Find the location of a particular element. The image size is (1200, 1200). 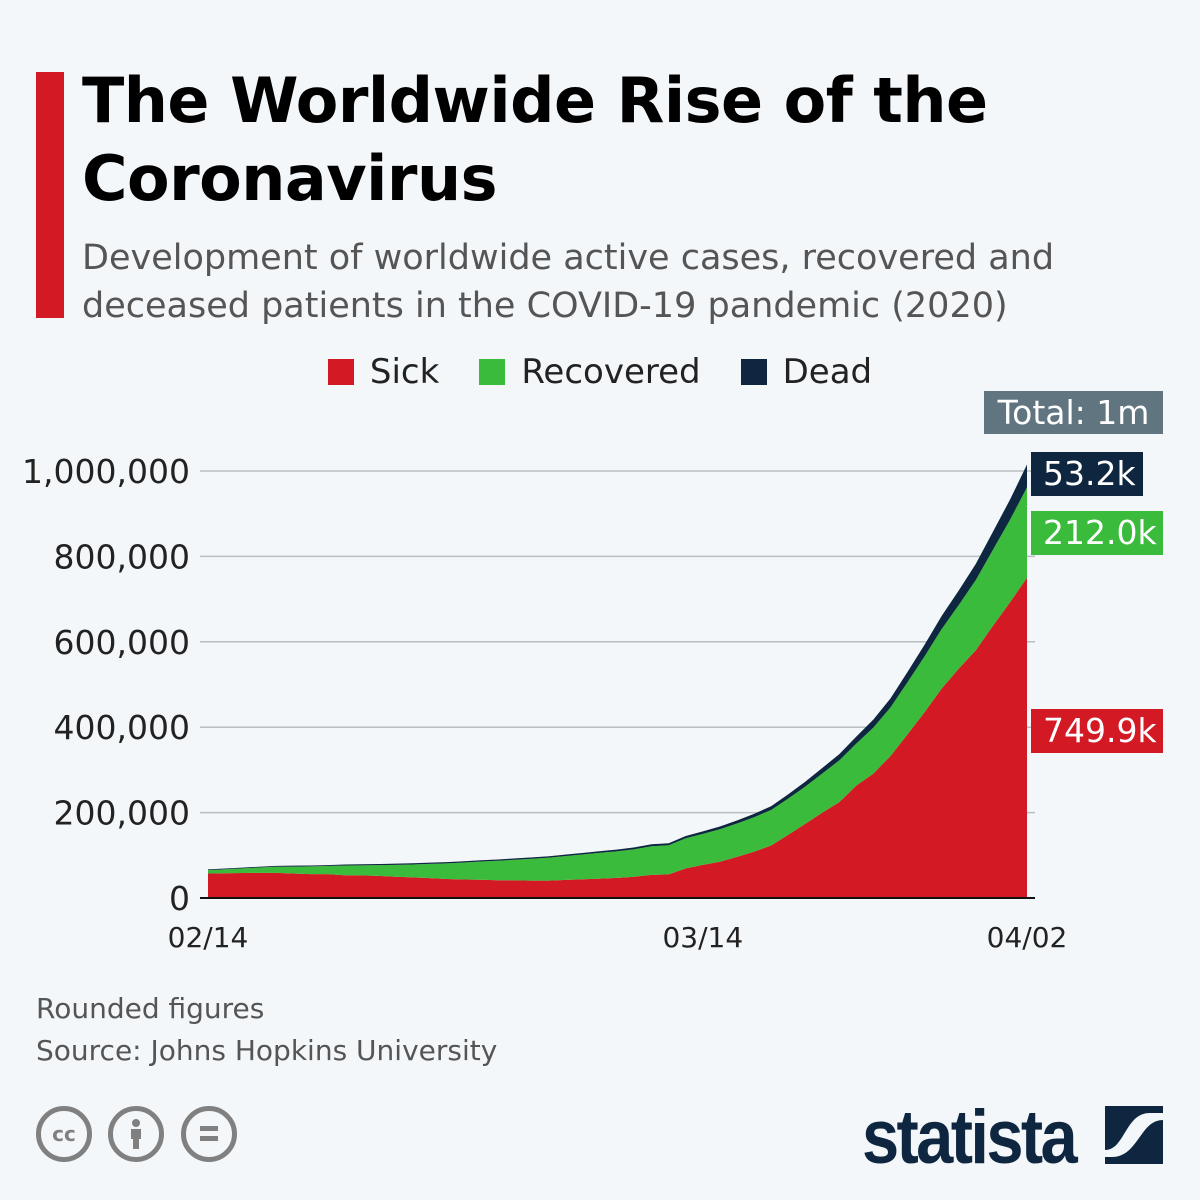

x-tick-label: 04/02 is located at coordinates (1027, 937).